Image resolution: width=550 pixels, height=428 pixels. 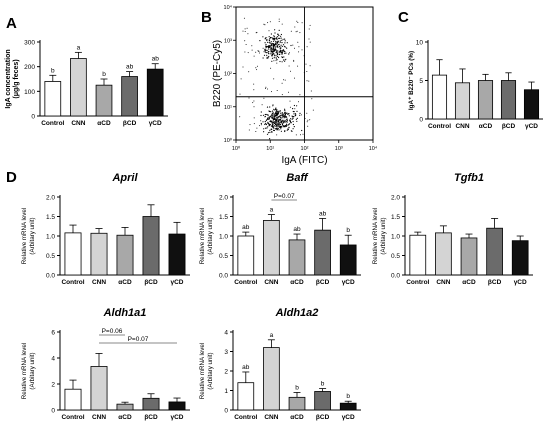 What do you see at coordinates (411, 80) in the screenshot?
I see `y-axis-label: IgA⁺ B220⁻ PCs (%)` at bounding box center [411, 80].